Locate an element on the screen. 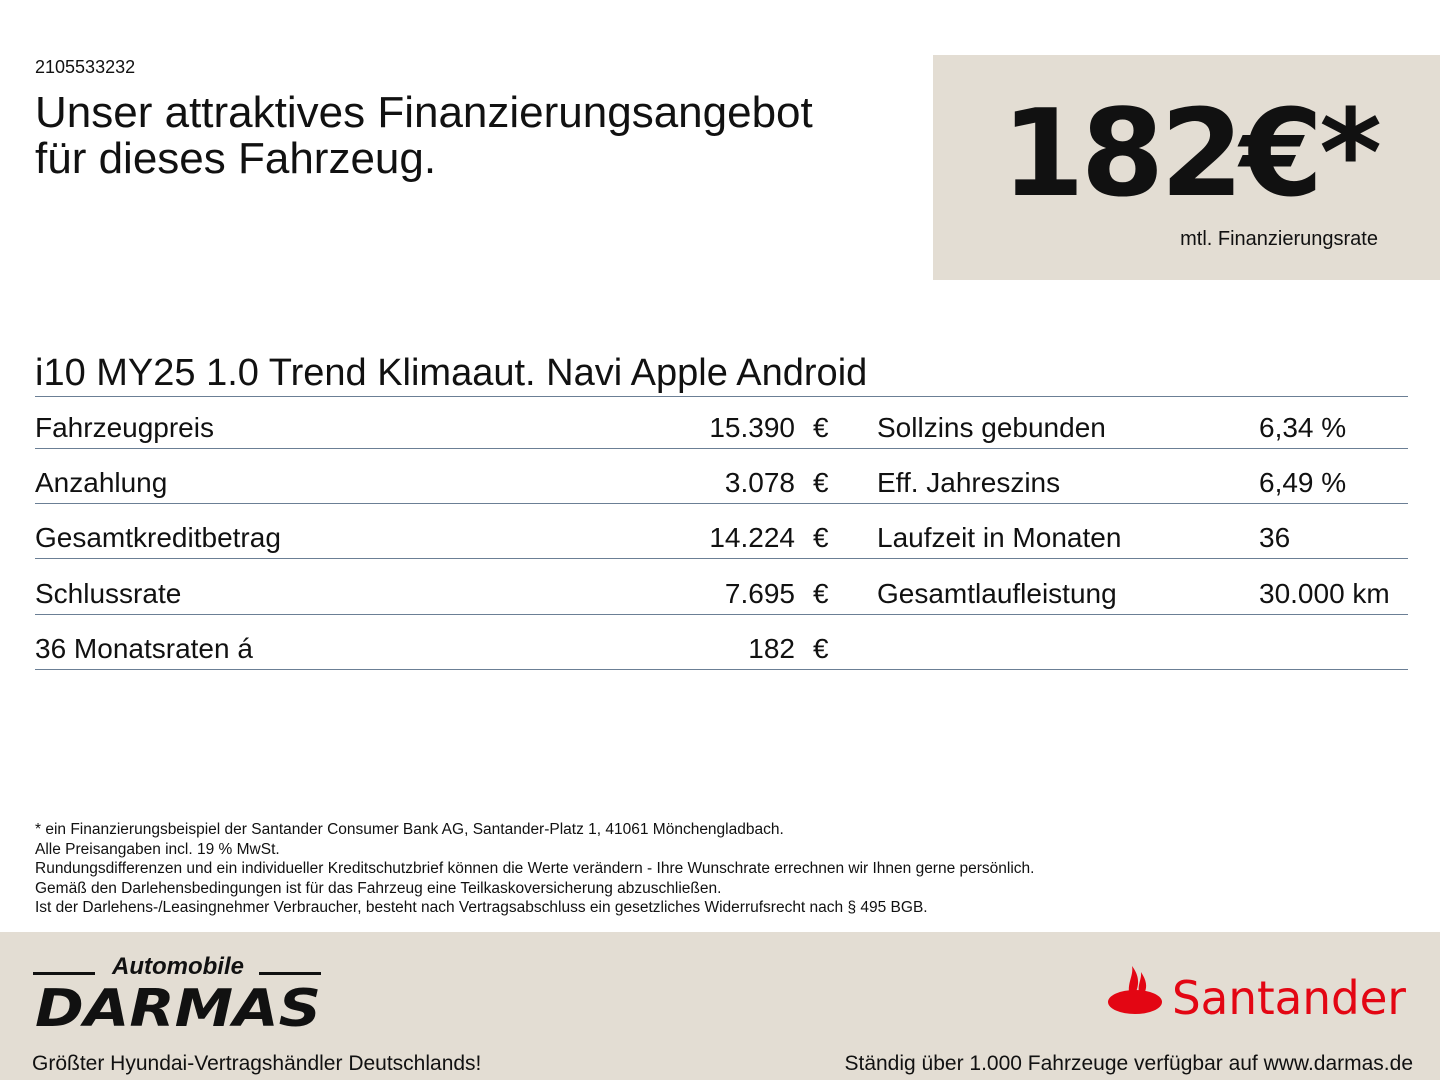  logo-name-text: DARMAS is located at coordinates (178, 1005).